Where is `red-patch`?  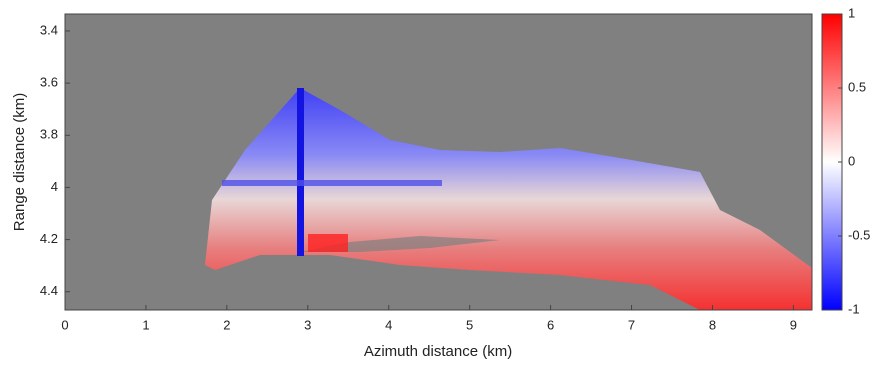
red-patch is located at coordinates (328, 243).